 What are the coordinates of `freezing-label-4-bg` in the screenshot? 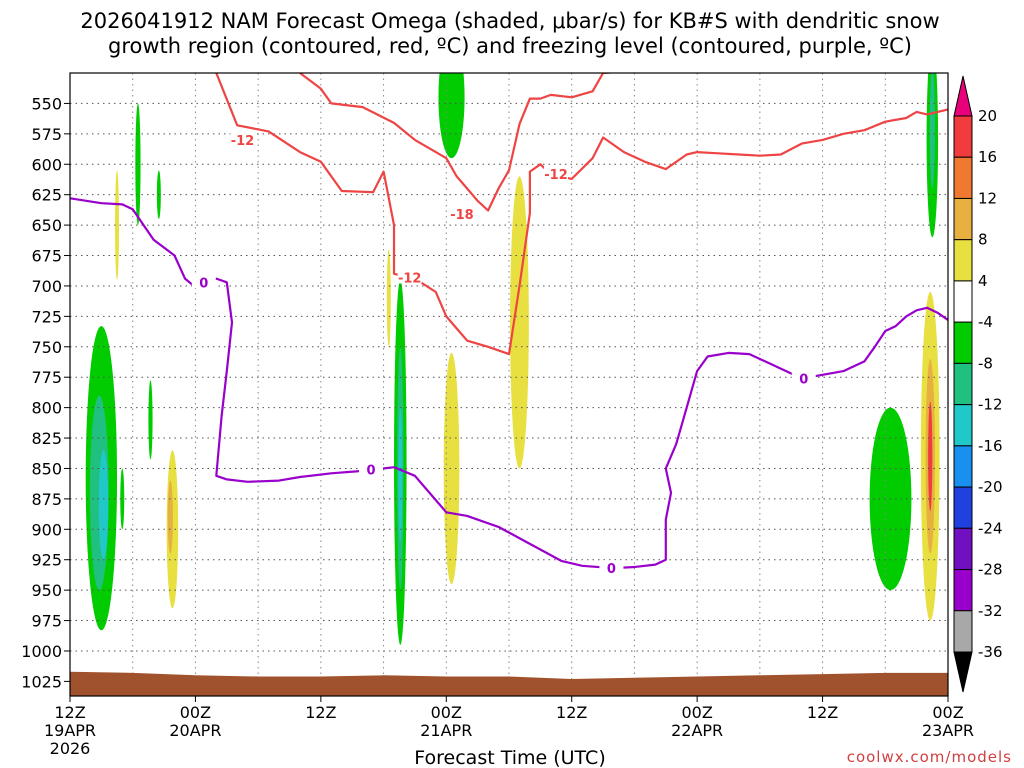 It's located at (803, 377).